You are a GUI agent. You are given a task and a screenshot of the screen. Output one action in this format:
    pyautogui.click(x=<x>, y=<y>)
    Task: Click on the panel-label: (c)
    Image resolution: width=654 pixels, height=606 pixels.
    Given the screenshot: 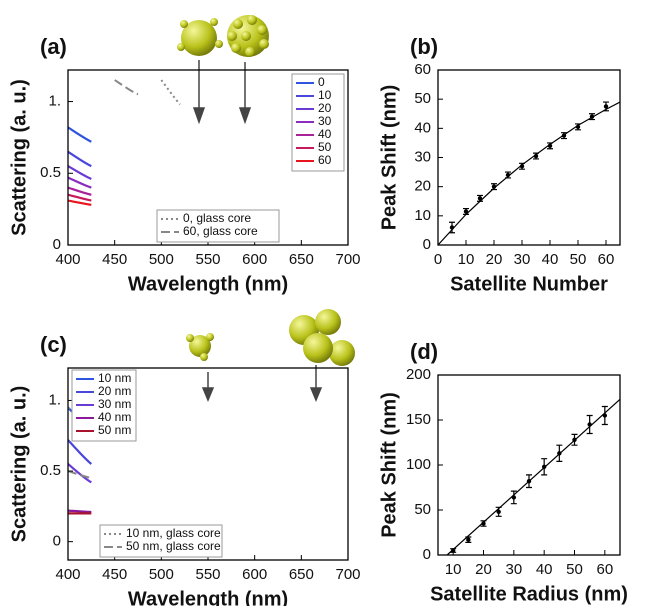 What is the action you would take?
    pyautogui.click(x=53, y=344)
    